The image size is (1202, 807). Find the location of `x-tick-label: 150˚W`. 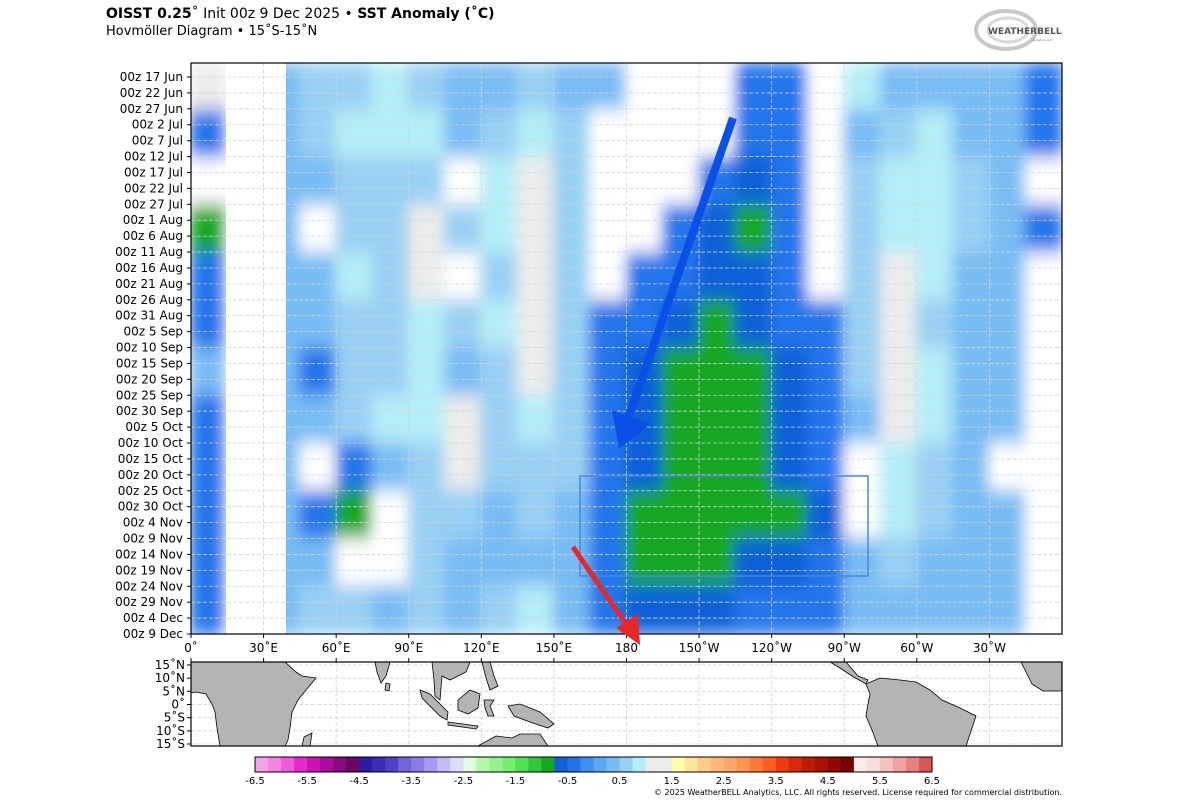

x-tick-label: 150˚W is located at coordinates (699, 647).